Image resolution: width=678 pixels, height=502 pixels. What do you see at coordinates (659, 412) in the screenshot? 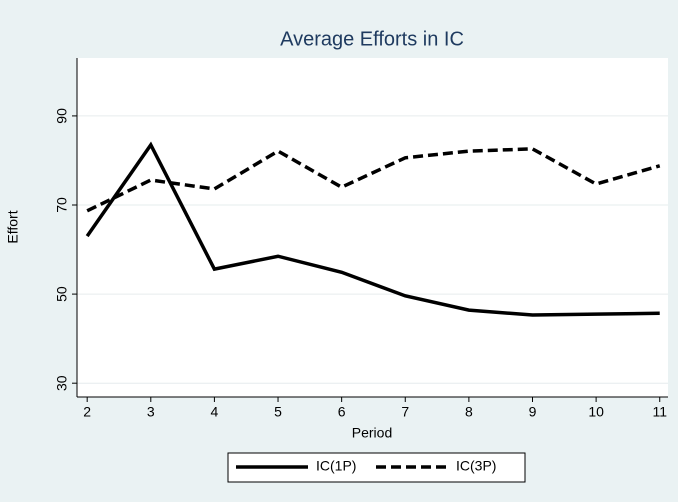
I see `x-tick-label: 11` at bounding box center [659, 412].